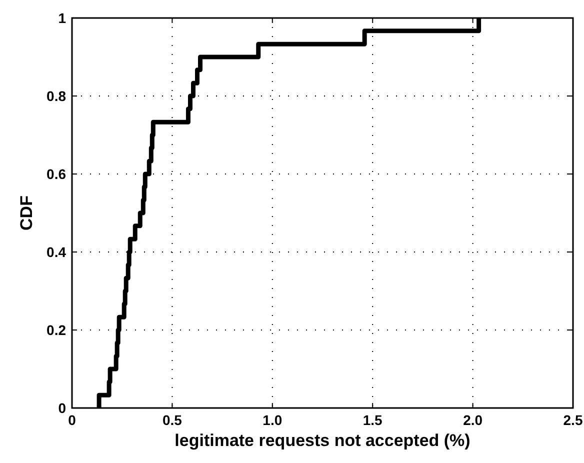 The image size is (584, 463). What do you see at coordinates (473, 420) in the screenshot?
I see `x-tick-label: 2.0` at bounding box center [473, 420].